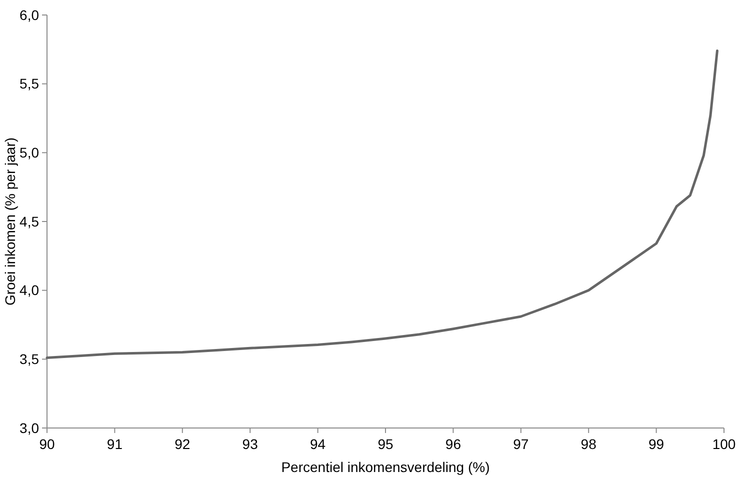 The image size is (738, 484). I want to click on x-tick-label: 95, so click(386, 444).